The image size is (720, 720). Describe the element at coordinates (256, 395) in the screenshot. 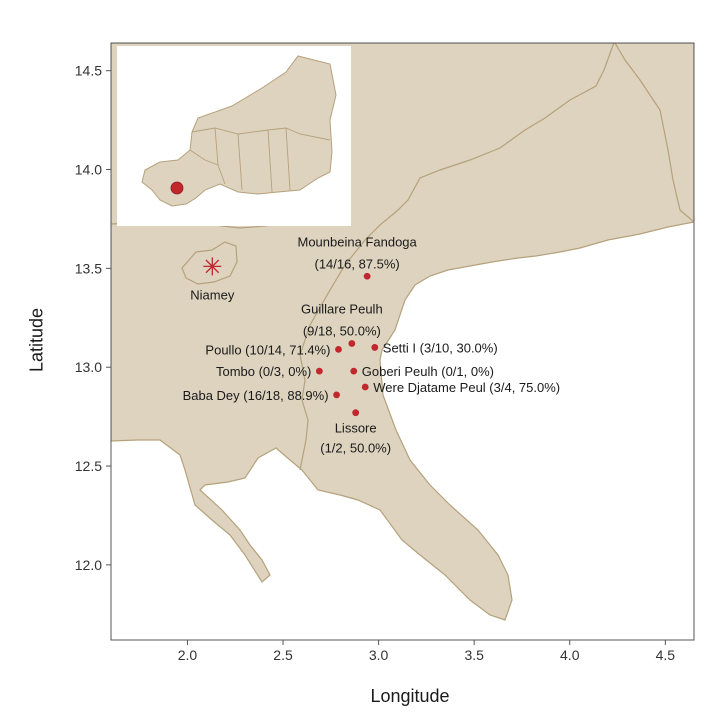

I see `point-label: Baba Dey (16/18, 88.9%)` at that location.